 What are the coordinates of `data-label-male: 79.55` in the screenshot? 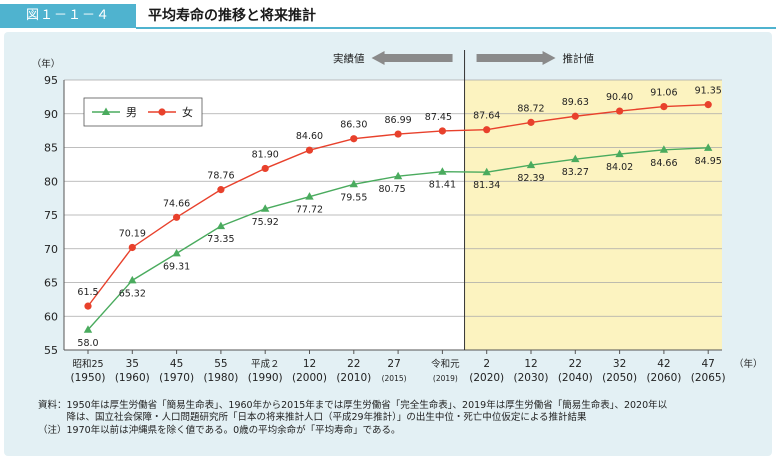 It's located at (353, 197).